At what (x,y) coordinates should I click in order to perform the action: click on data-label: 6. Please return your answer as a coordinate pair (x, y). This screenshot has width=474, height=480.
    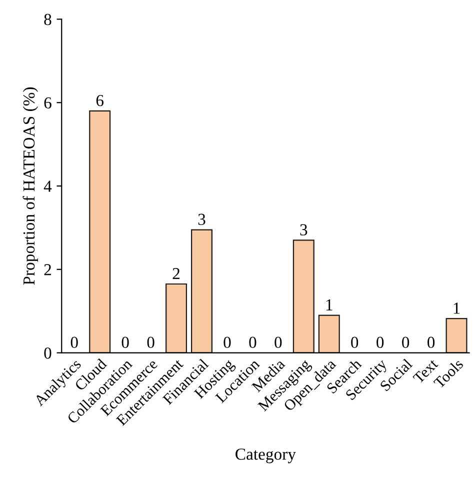
    Looking at the image, I should click on (100, 100).